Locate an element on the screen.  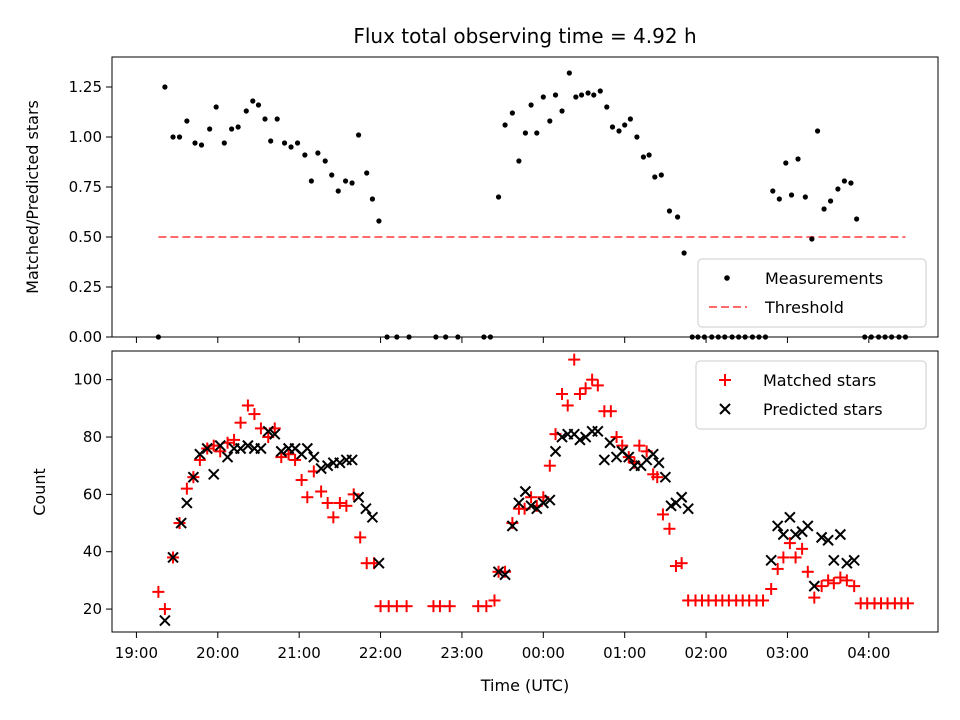
legend-measurements-marker is located at coordinates (727, 278).